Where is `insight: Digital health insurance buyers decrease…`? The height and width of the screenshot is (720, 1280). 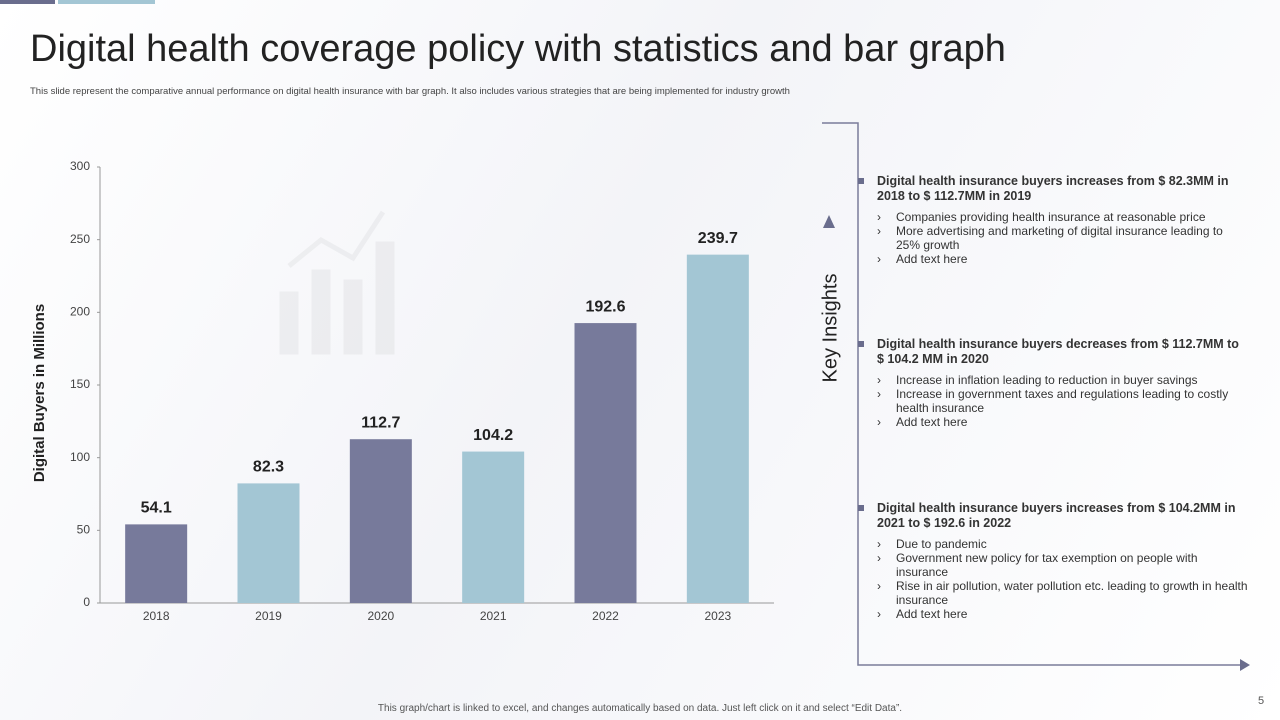 insight: Digital health insurance buyers decrease… is located at coordinates (1053, 383).